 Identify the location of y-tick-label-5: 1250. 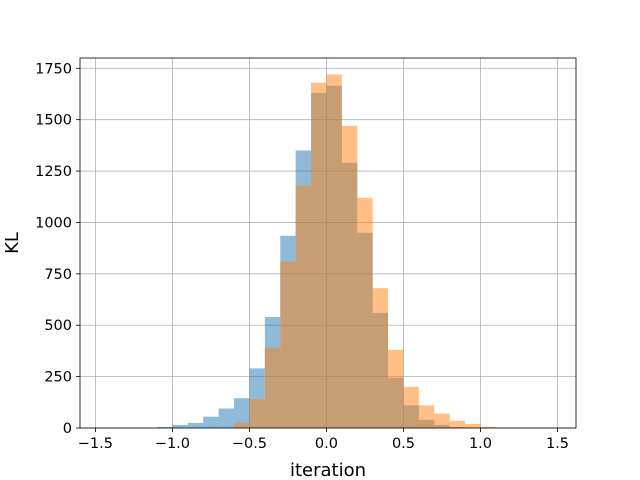
(53, 172).